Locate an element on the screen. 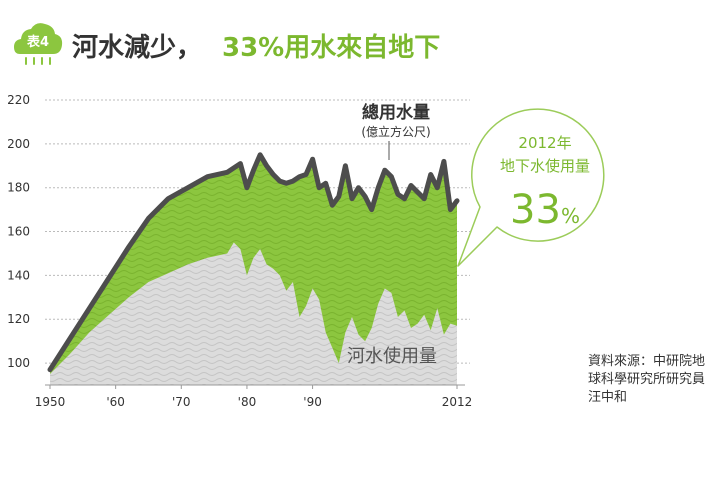 Image resolution: width=720 pixels, height=482 pixels. callout-year: 2012年 is located at coordinates (544, 143).